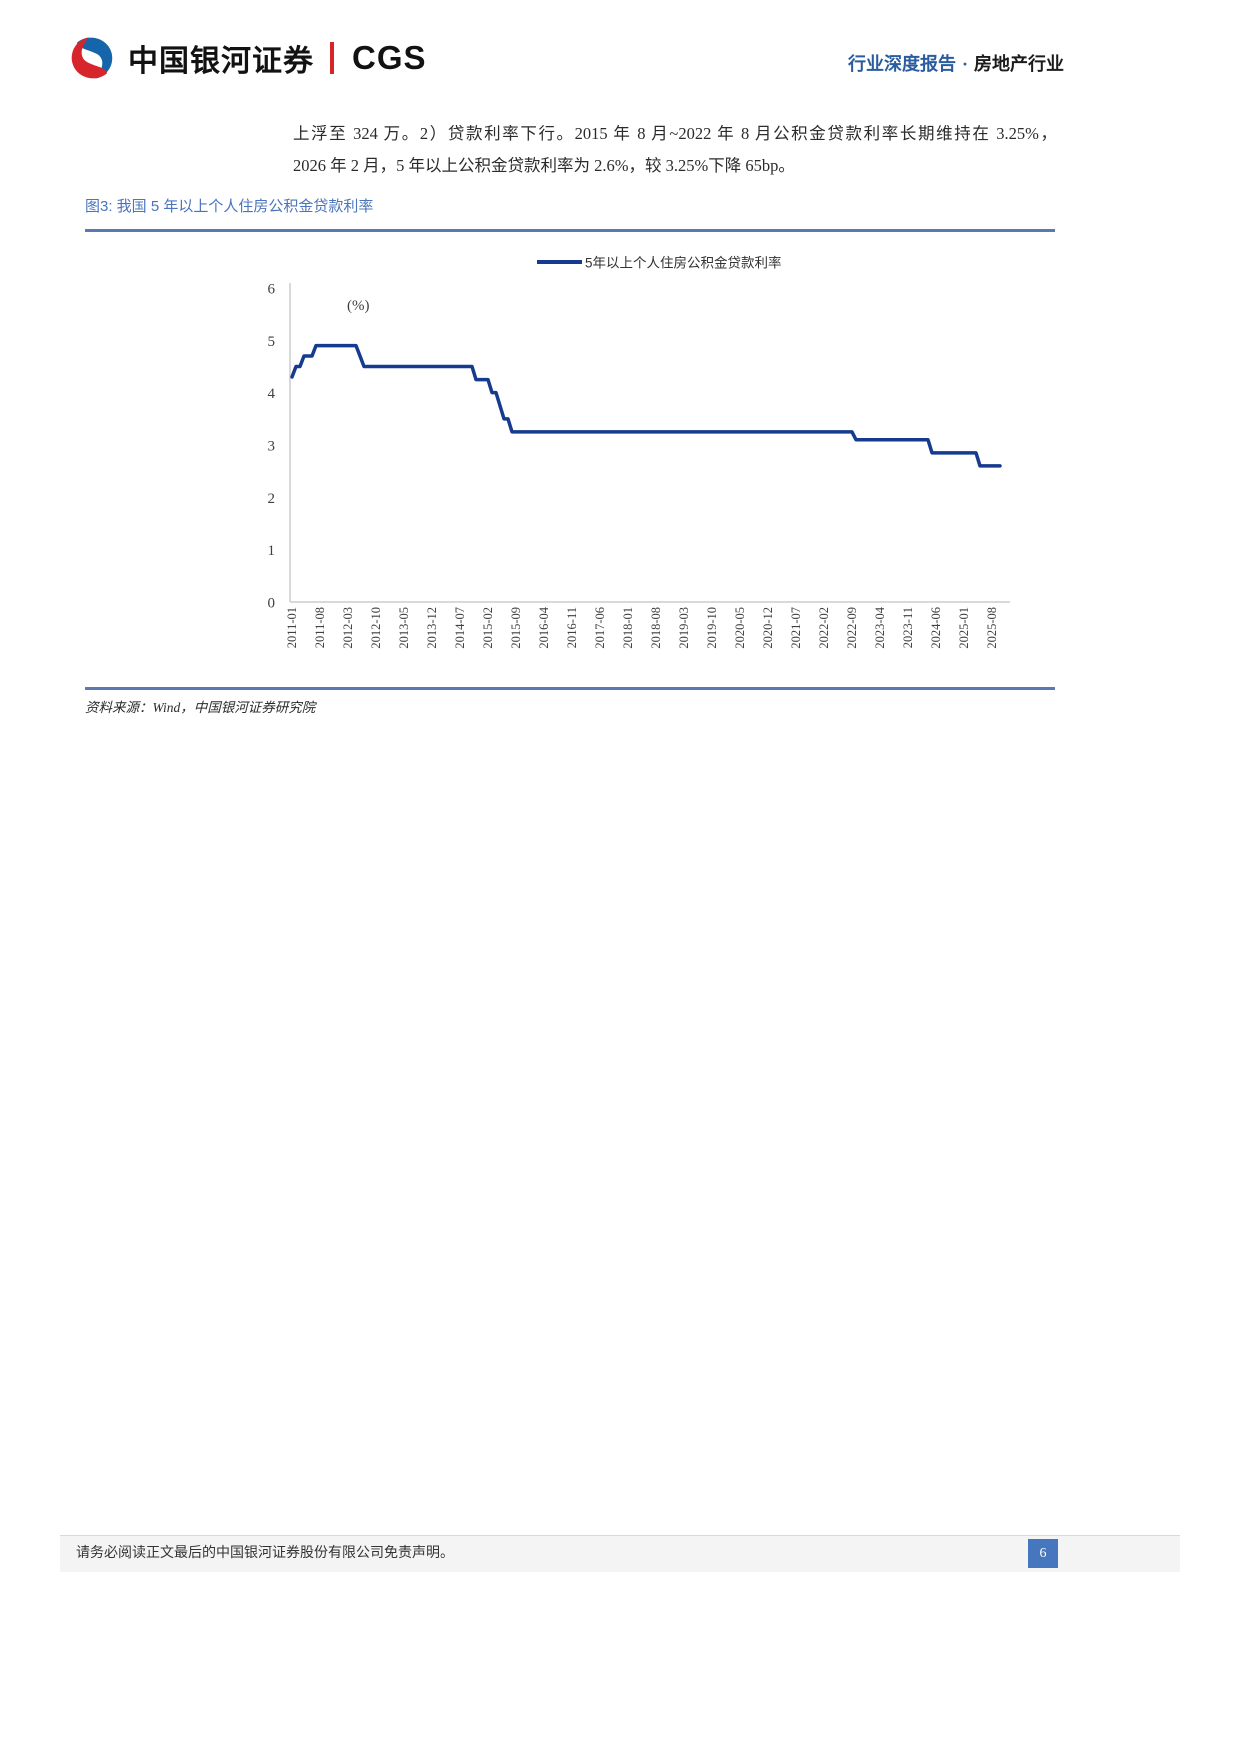 The height and width of the screenshot is (1753, 1240). What do you see at coordinates (272, 551) in the screenshot?
I see `y-tick-label: 1` at bounding box center [272, 551].